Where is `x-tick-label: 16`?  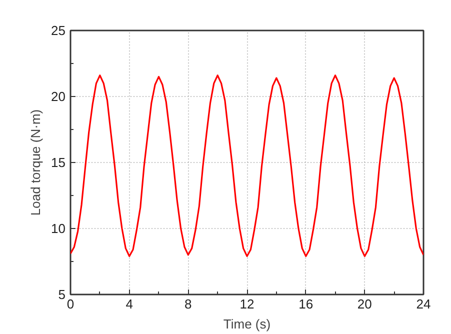 x-tick-label: 16 is located at coordinates (306, 304).